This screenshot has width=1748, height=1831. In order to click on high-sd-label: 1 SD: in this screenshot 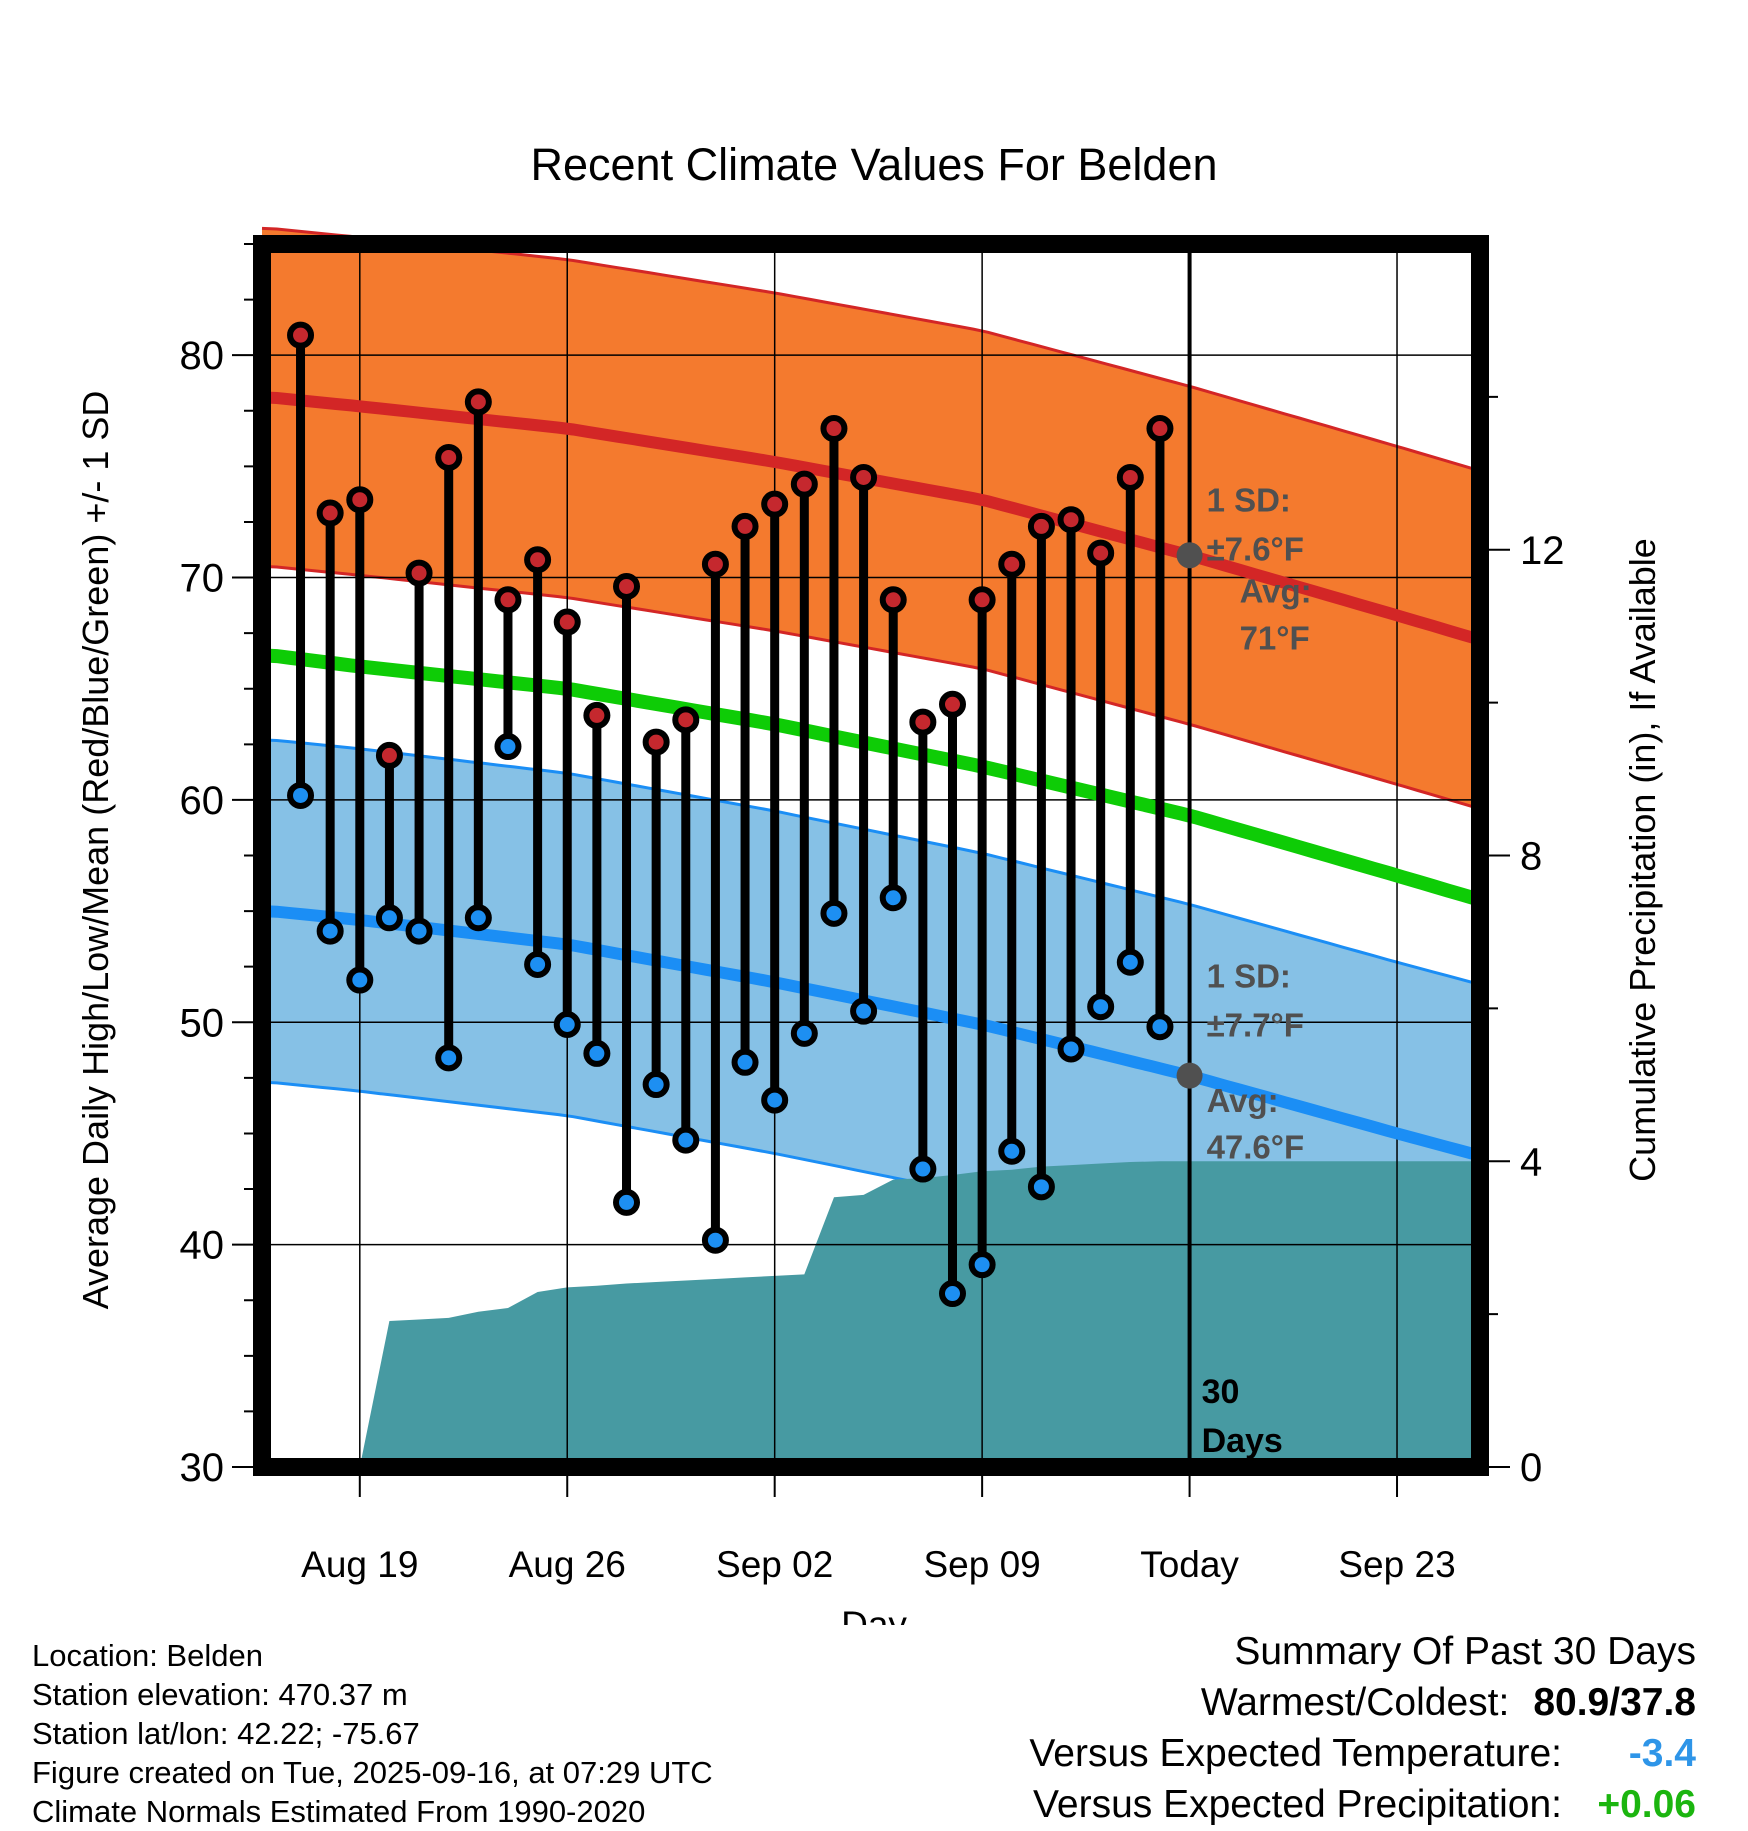, I will do `click(1249, 499)`.